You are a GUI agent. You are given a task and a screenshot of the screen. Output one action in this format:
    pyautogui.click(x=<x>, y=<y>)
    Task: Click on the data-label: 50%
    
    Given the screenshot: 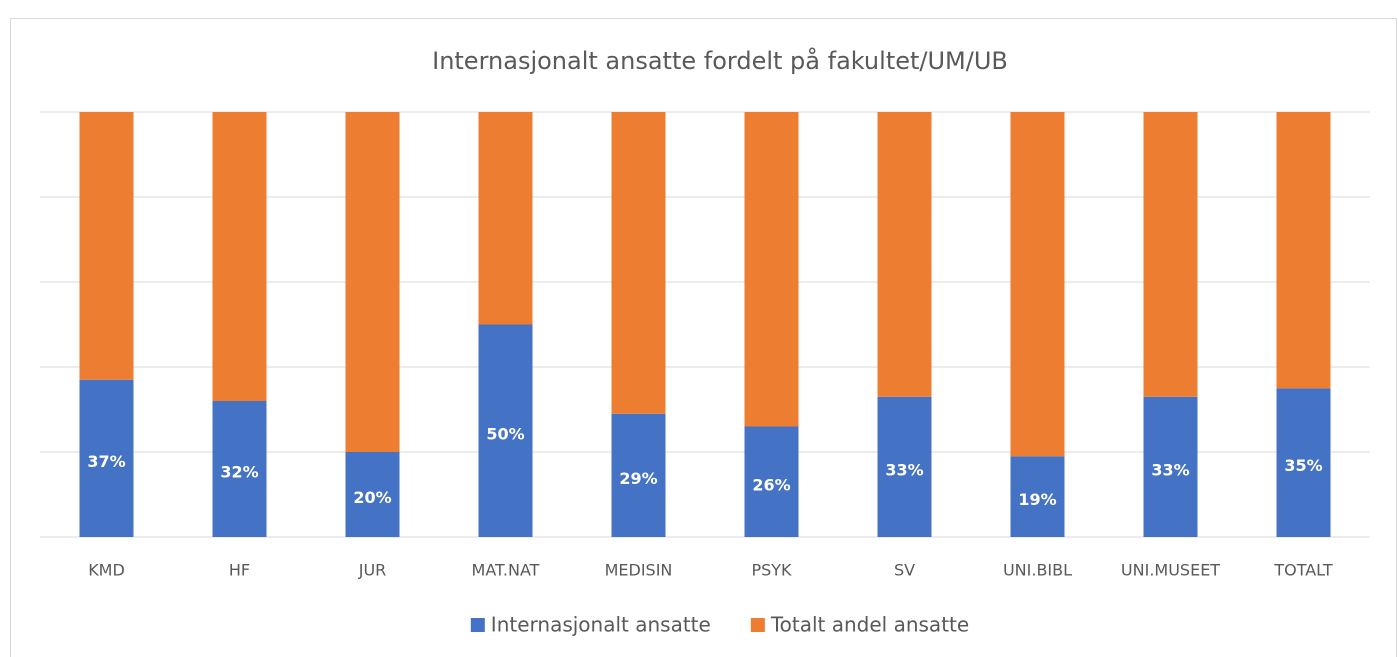 What is the action you would take?
    pyautogui.click(x=505, y=433)
    